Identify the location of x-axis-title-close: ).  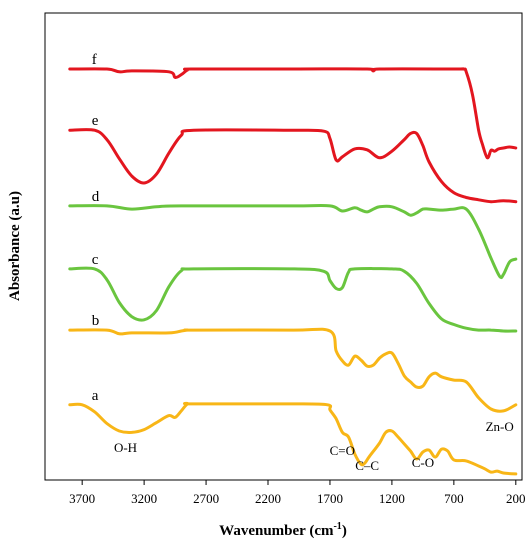
(344, 531).